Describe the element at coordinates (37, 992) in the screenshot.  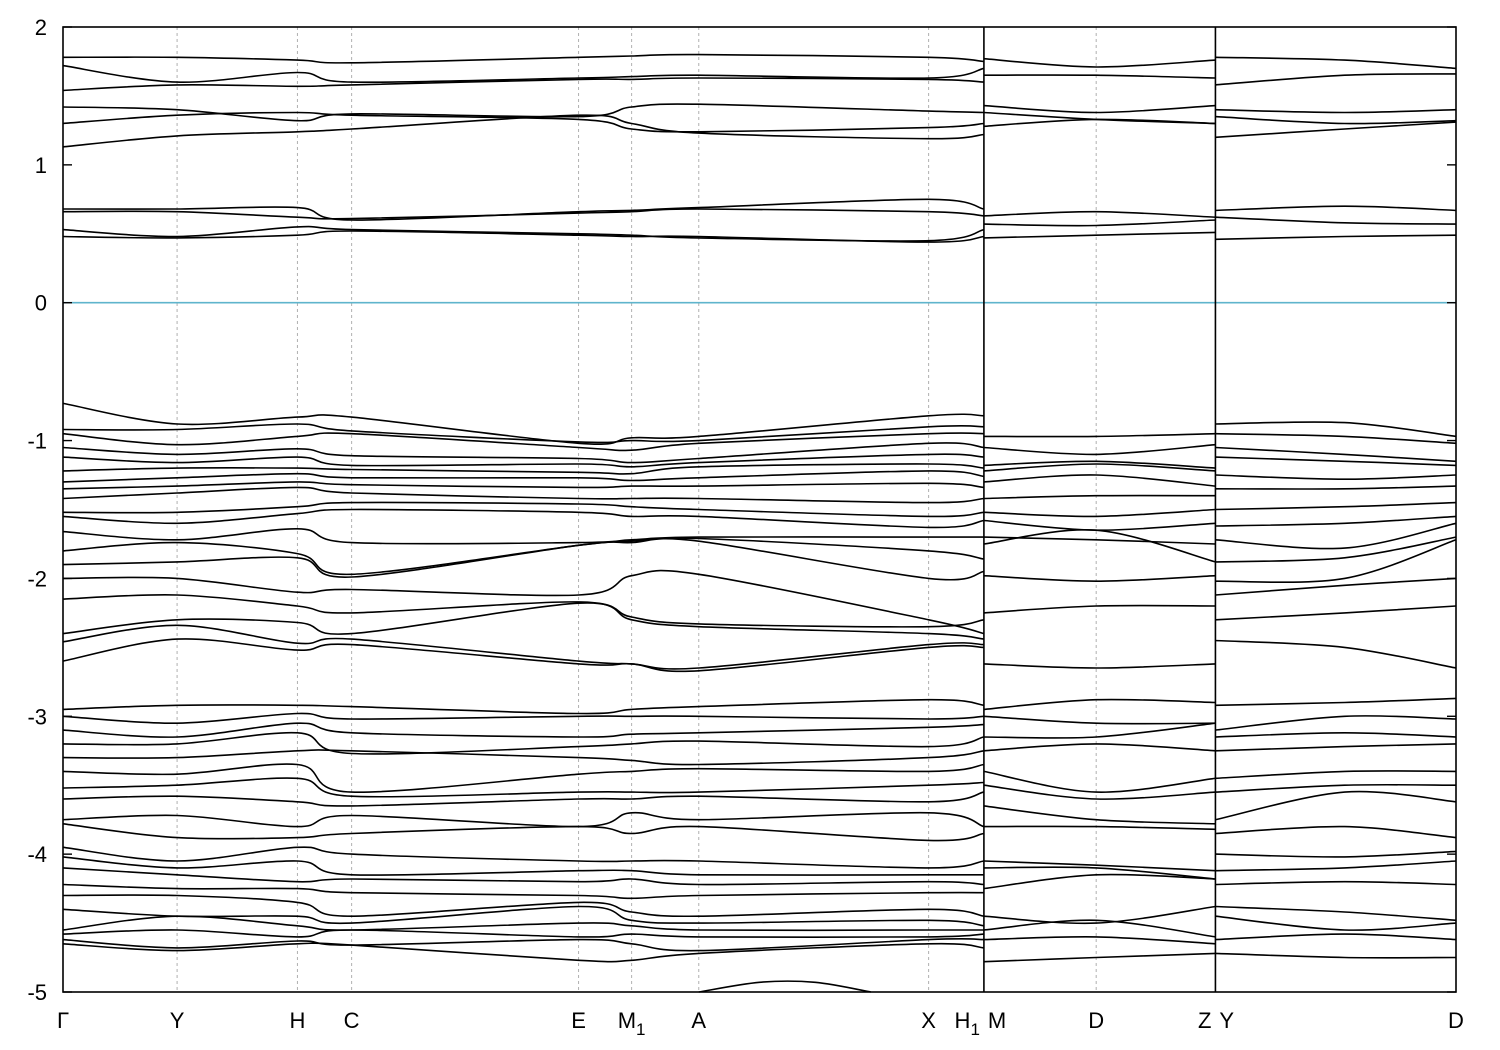
I see `y-tick-label: -5` at that location.